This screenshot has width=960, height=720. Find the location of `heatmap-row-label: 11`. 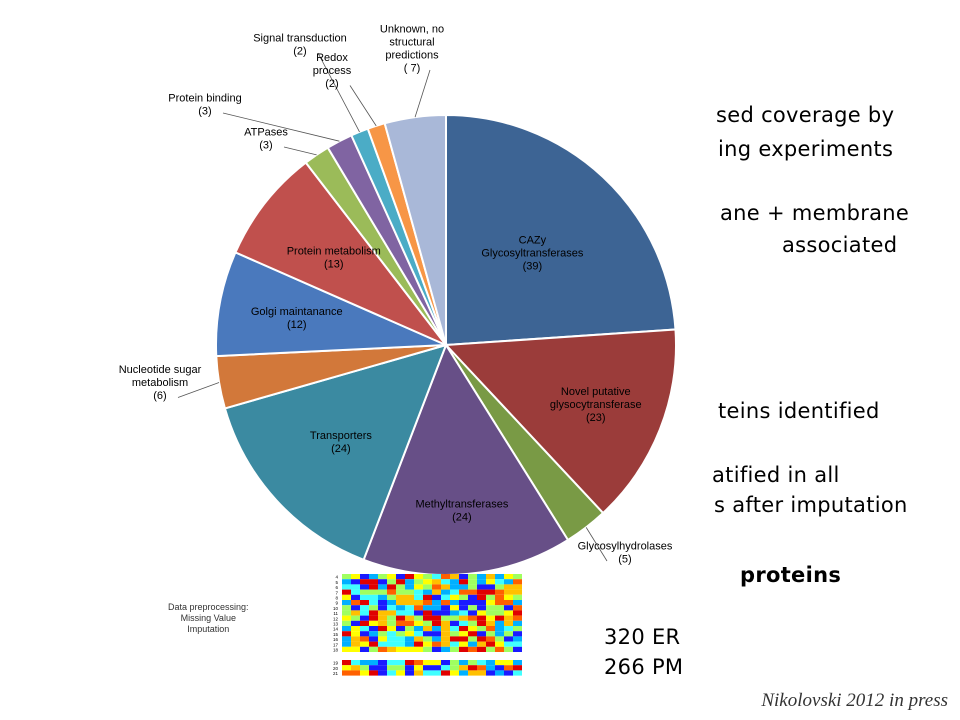

heatmap-row-label: 11 is located at coordinates (335, 613).